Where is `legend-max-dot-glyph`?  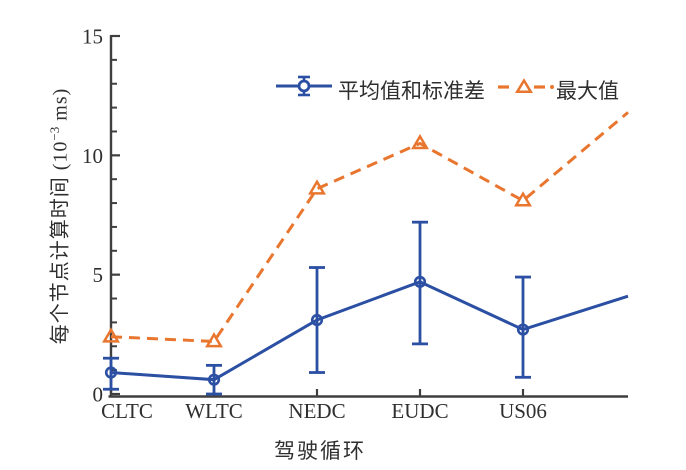
legend-max-dot-glyph is located at coordinates (552, 87).